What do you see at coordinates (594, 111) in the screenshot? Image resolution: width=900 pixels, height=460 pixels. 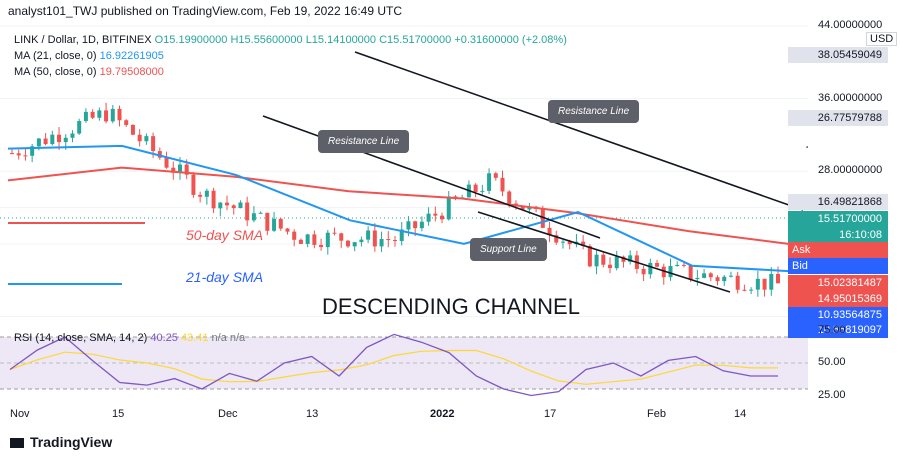 I see `resistance-bubble-right: Resistance Line` at bounding box center [594, 111].